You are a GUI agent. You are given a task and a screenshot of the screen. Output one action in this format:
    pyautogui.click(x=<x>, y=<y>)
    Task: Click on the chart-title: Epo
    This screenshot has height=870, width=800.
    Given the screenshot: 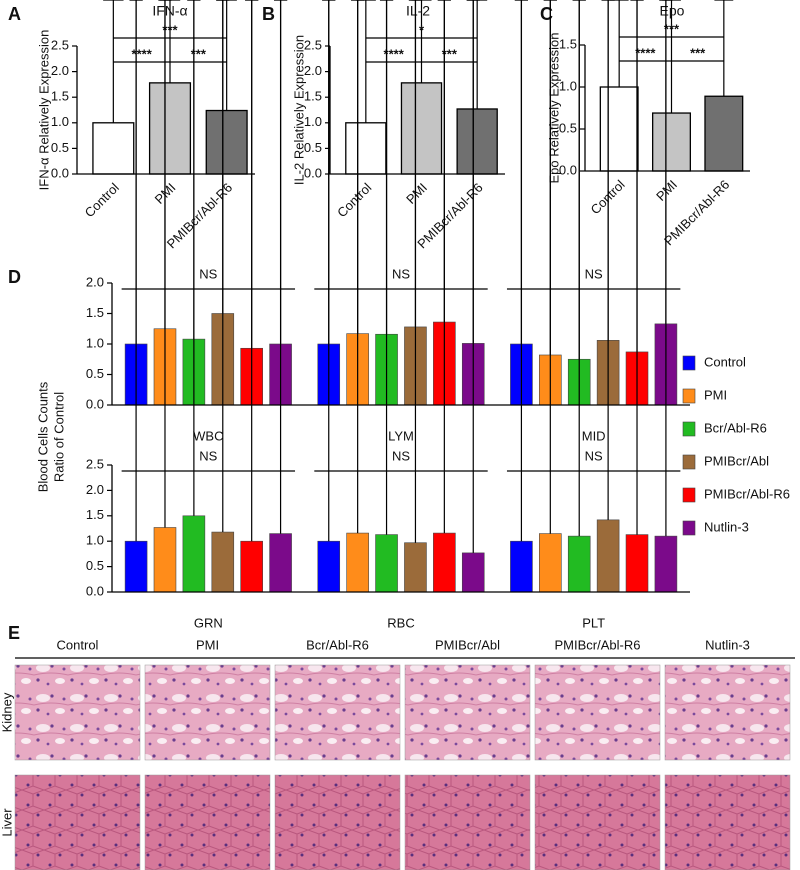 What is the action you would take?
    pyautogui.click(x=672, y=11)
    